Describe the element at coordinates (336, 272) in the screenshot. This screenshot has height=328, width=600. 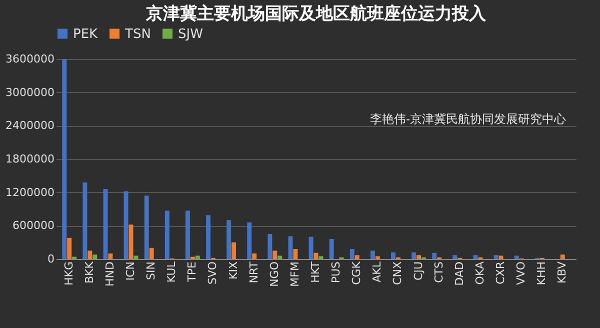
I see `x-tick-label: PUS` at that location.